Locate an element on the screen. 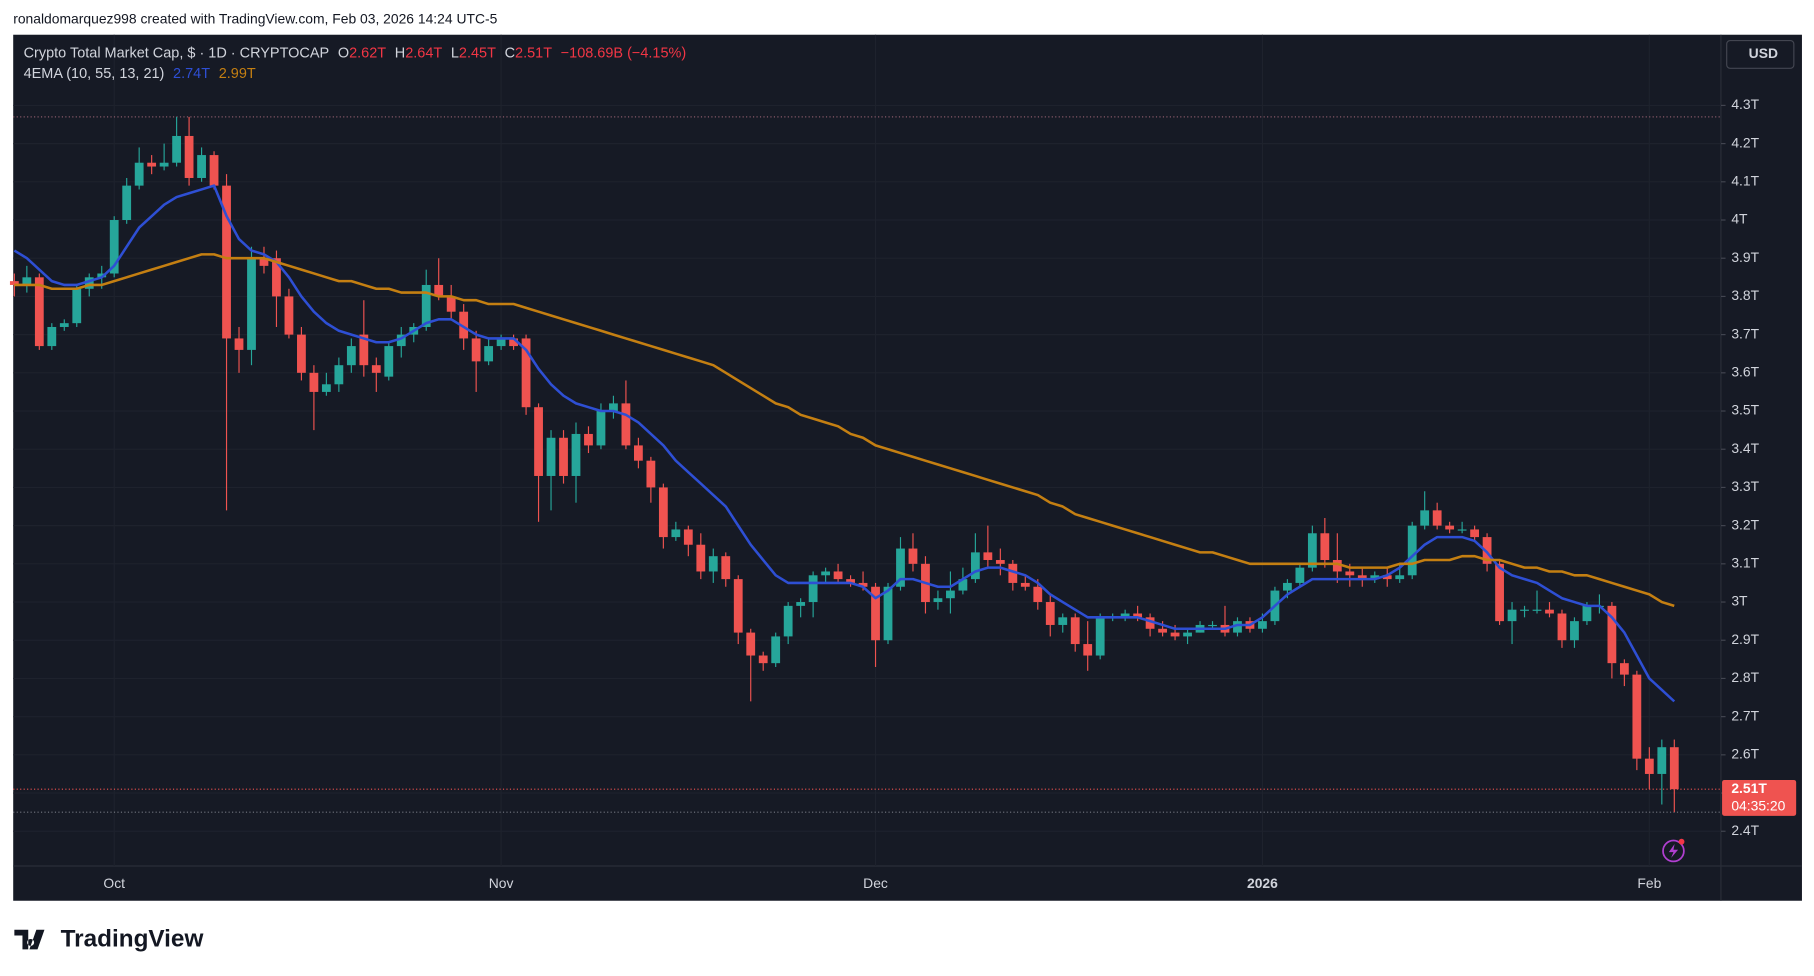  ohlc-key: C is located at coordinates (510, 53).